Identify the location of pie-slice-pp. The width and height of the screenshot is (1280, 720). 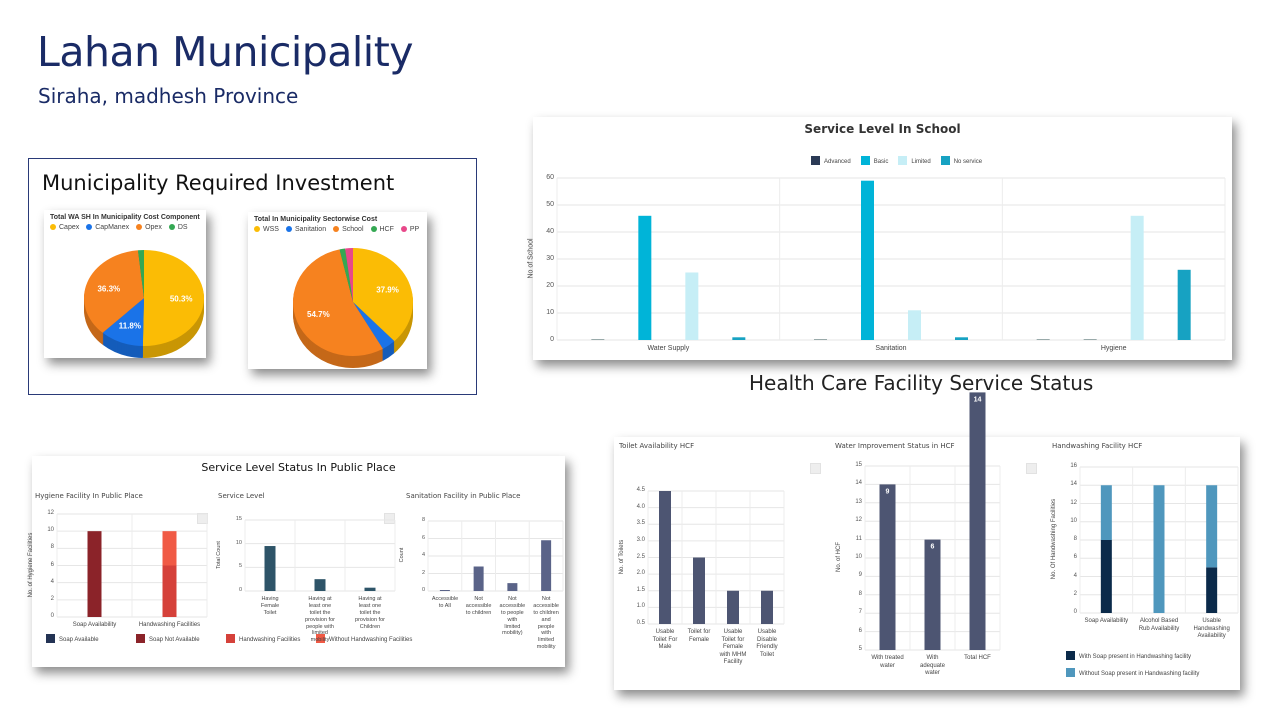
(349, 275).